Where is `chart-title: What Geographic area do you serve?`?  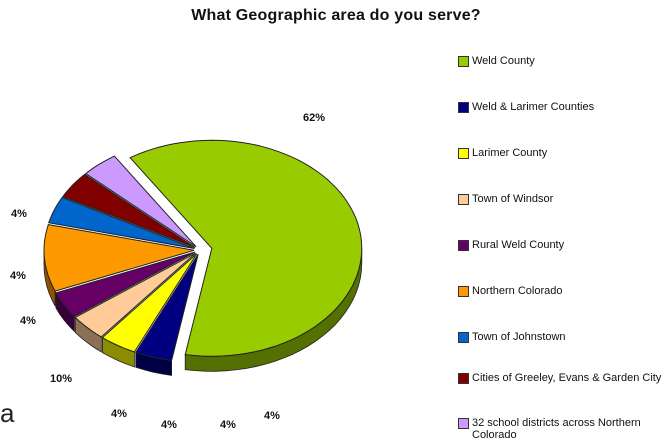 chart-title: What Geographic area do you serve? is located at coordinates (336, 15).